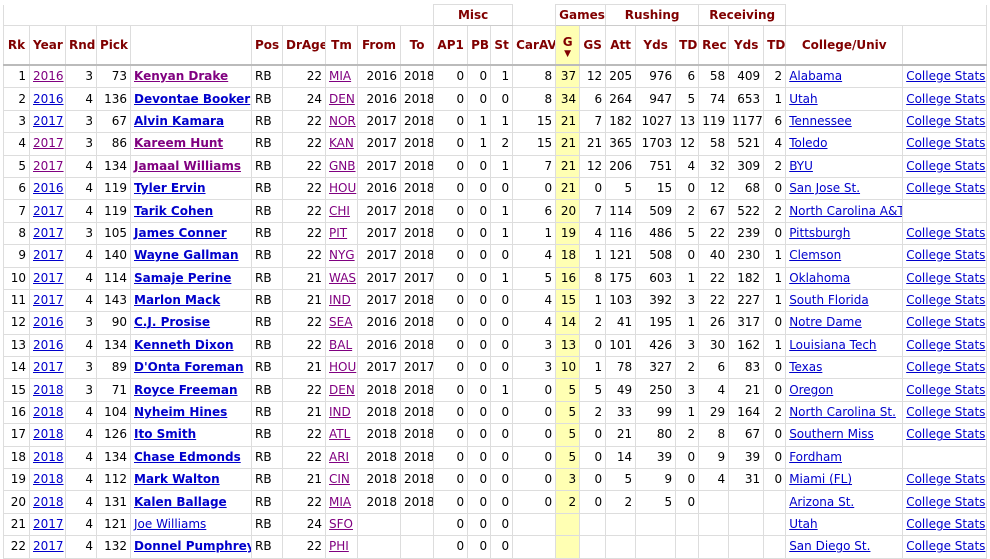 The height and width of the screenshot is (559, 990). What do you see at coordinates (187, 165) in the screenshot?
I see `cell-player-link: Jamaal Williams` at bounding box center [187, 165].